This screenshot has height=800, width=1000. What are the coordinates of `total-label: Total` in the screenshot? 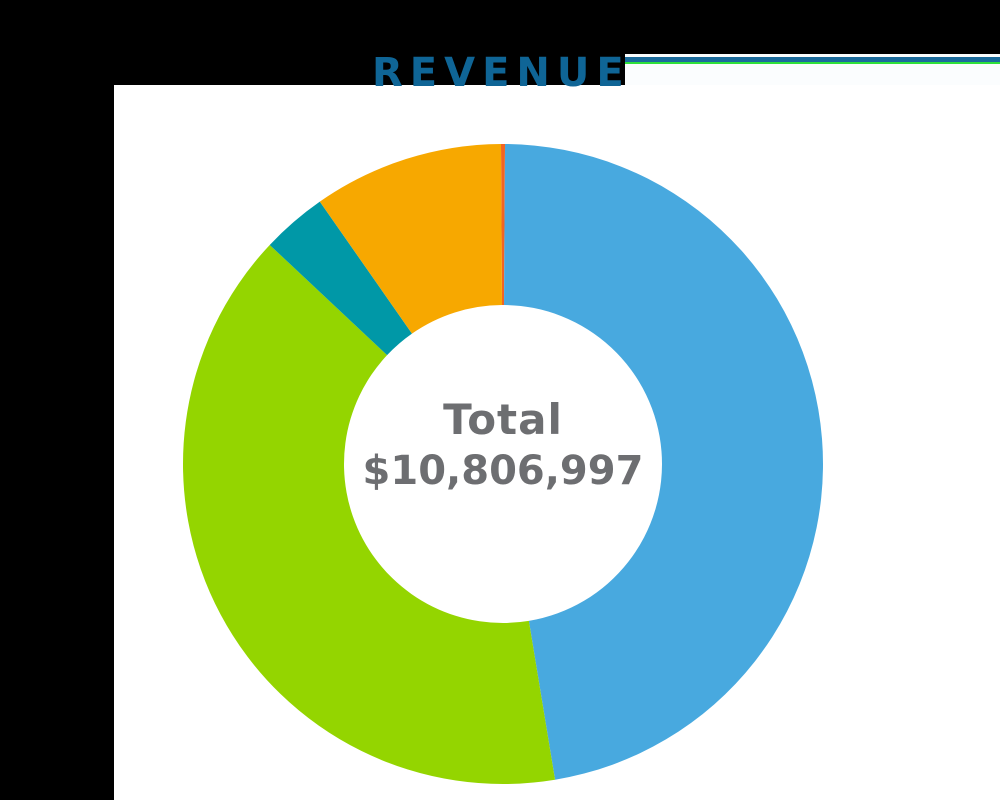 It's located at (503, 419).